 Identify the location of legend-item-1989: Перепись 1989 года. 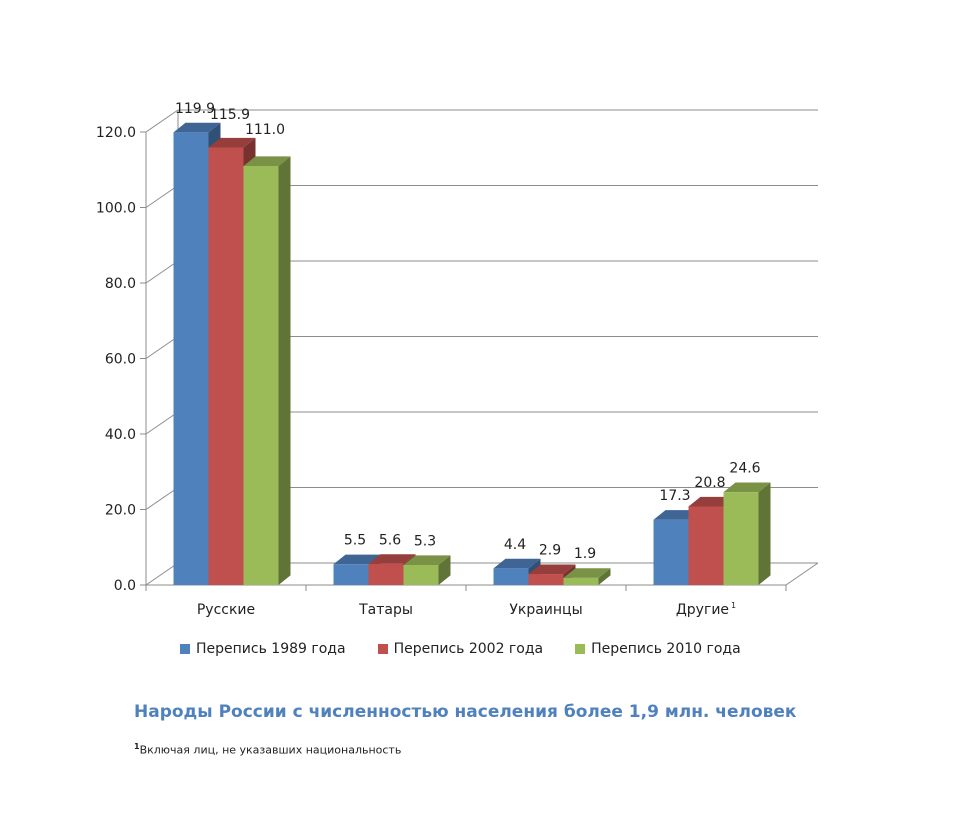
(263, 649).